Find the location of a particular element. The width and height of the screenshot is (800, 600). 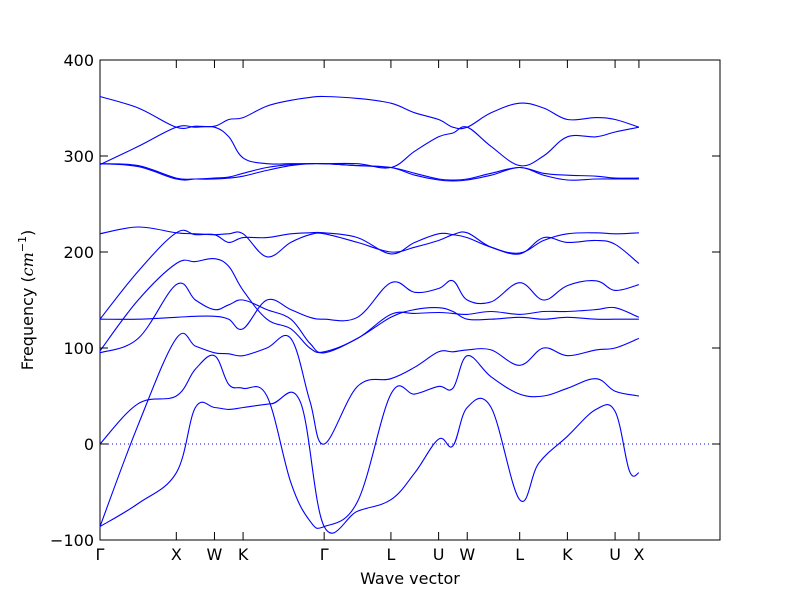

y-tick-label: 100 is located at coordinates (78, 348).